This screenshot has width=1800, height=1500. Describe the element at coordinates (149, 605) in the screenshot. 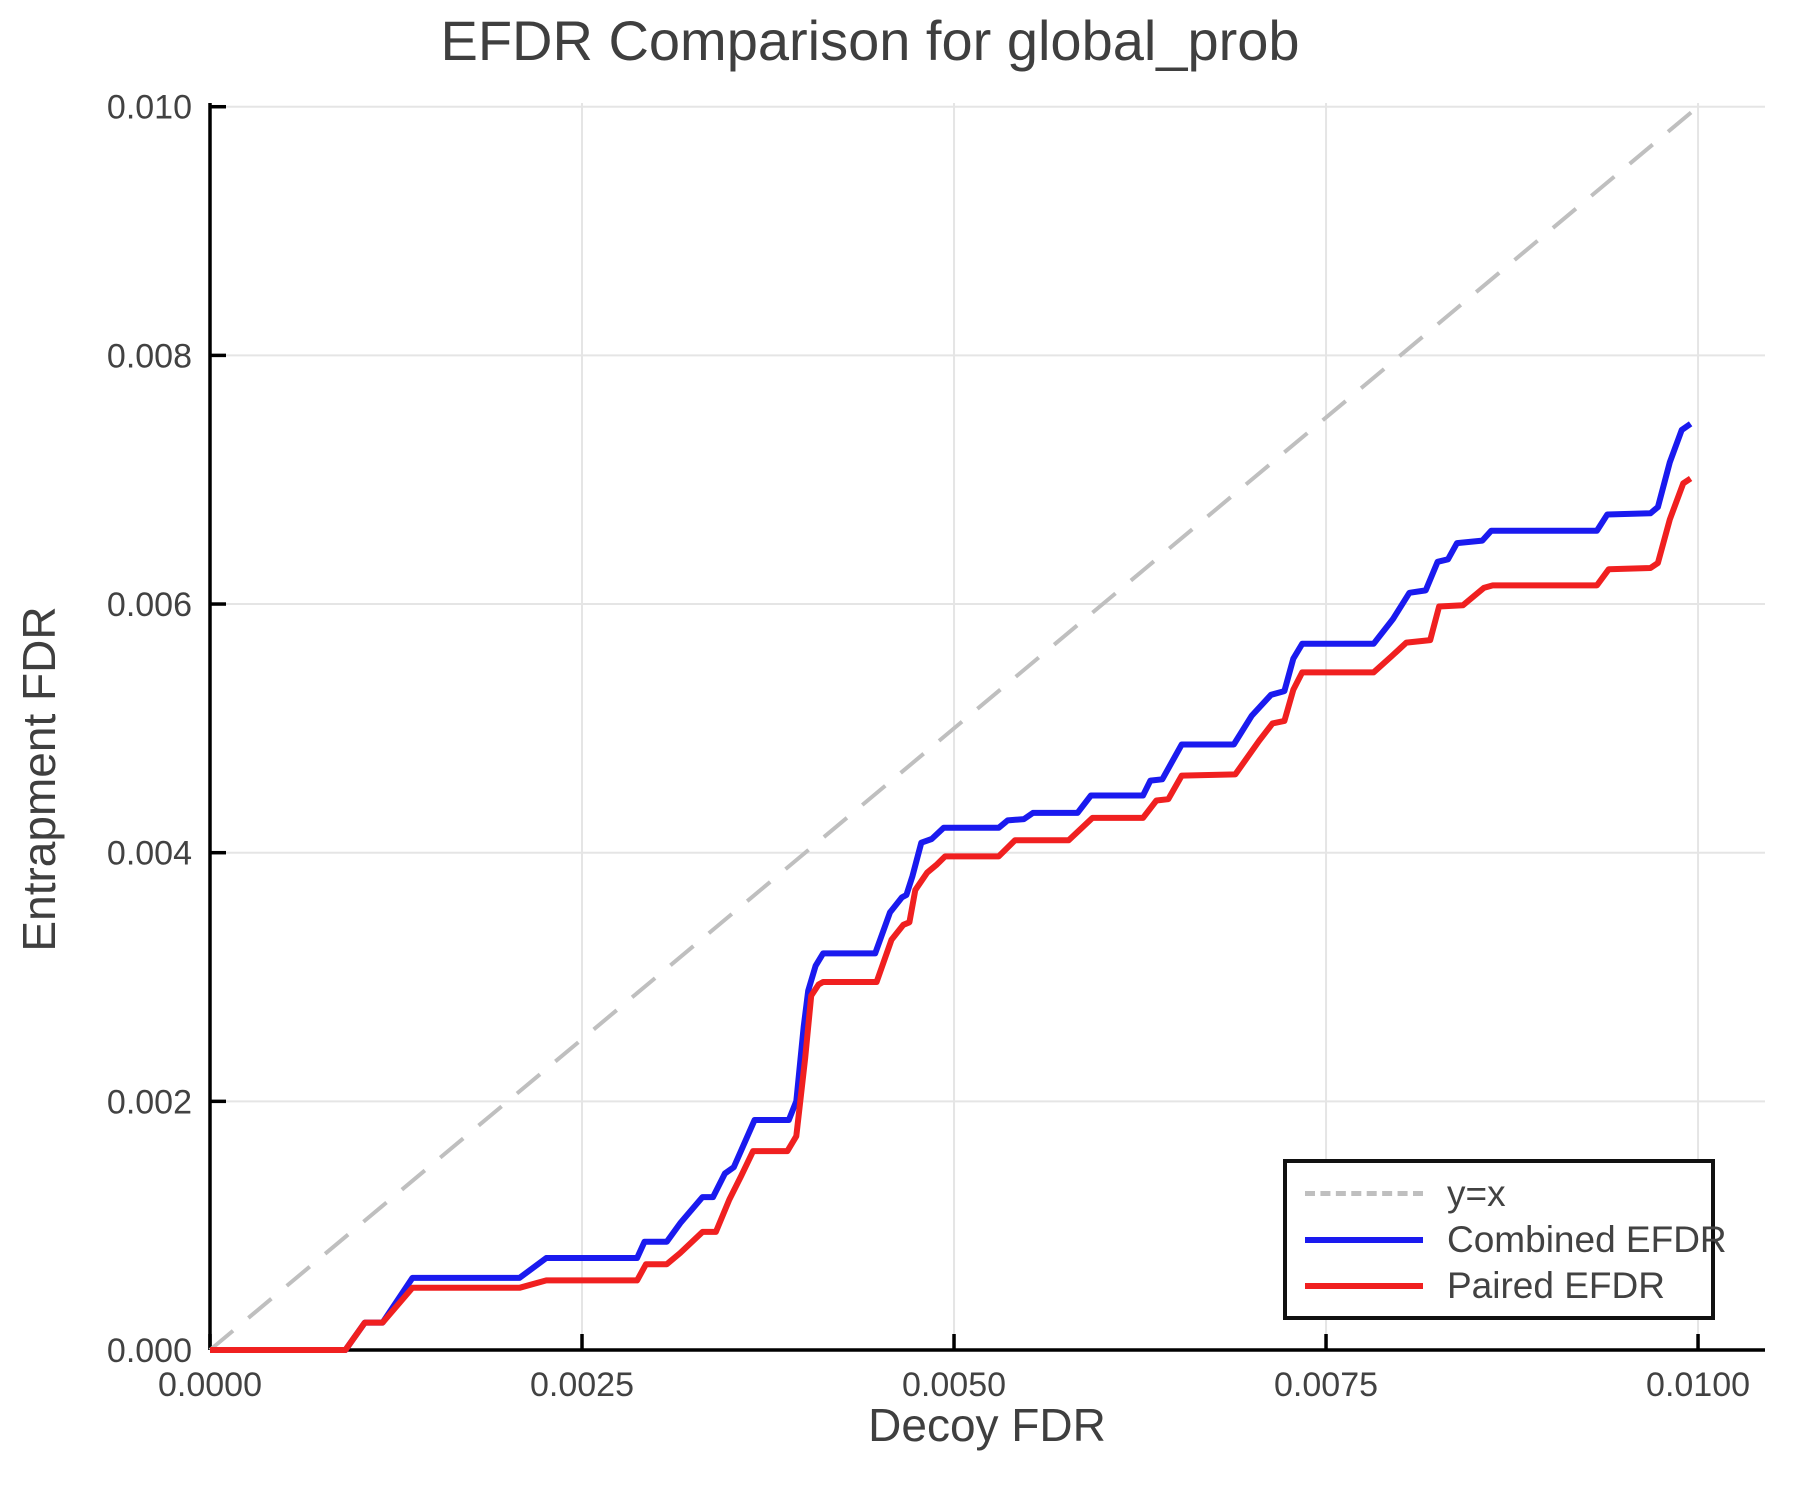

I see `y-tick-label-0.006: 0.006` at that location.